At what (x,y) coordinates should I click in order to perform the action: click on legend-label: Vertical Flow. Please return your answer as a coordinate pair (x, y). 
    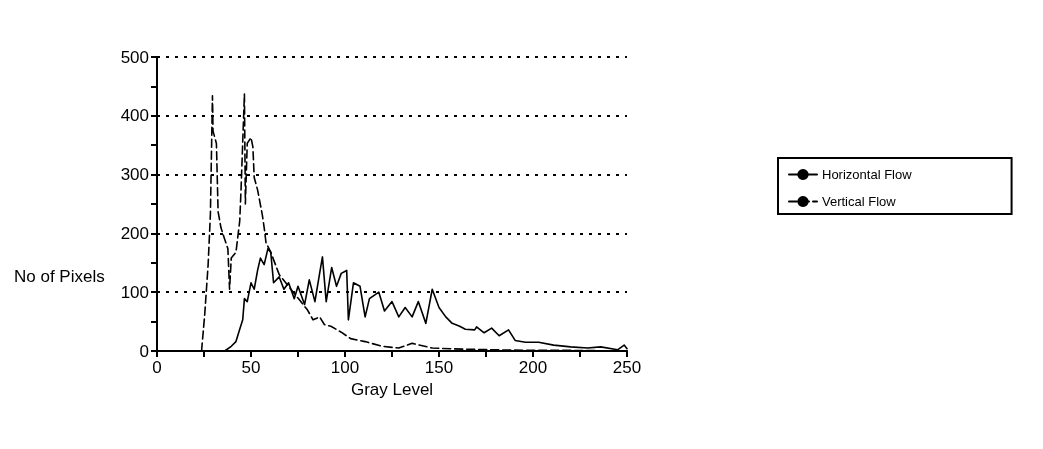
    Looking at the image, I should click on (859, 201).